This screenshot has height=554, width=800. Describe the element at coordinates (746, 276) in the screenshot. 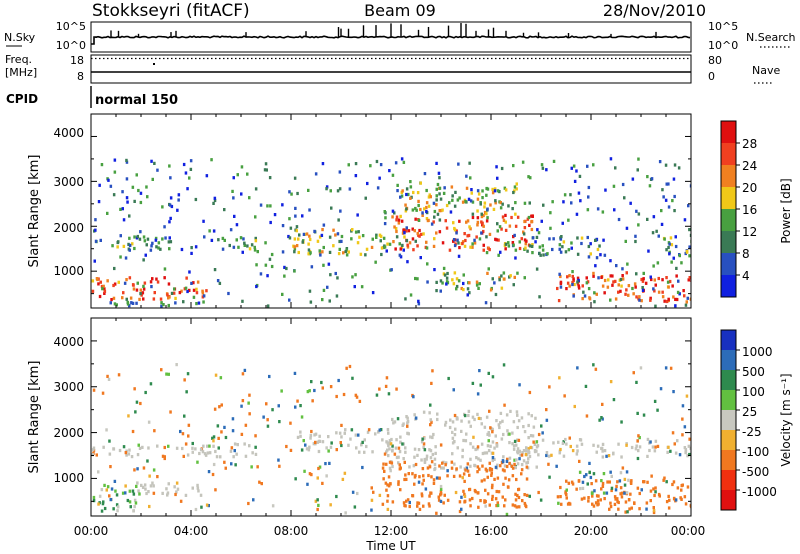

I see `power-cb-4: 4` at that location.